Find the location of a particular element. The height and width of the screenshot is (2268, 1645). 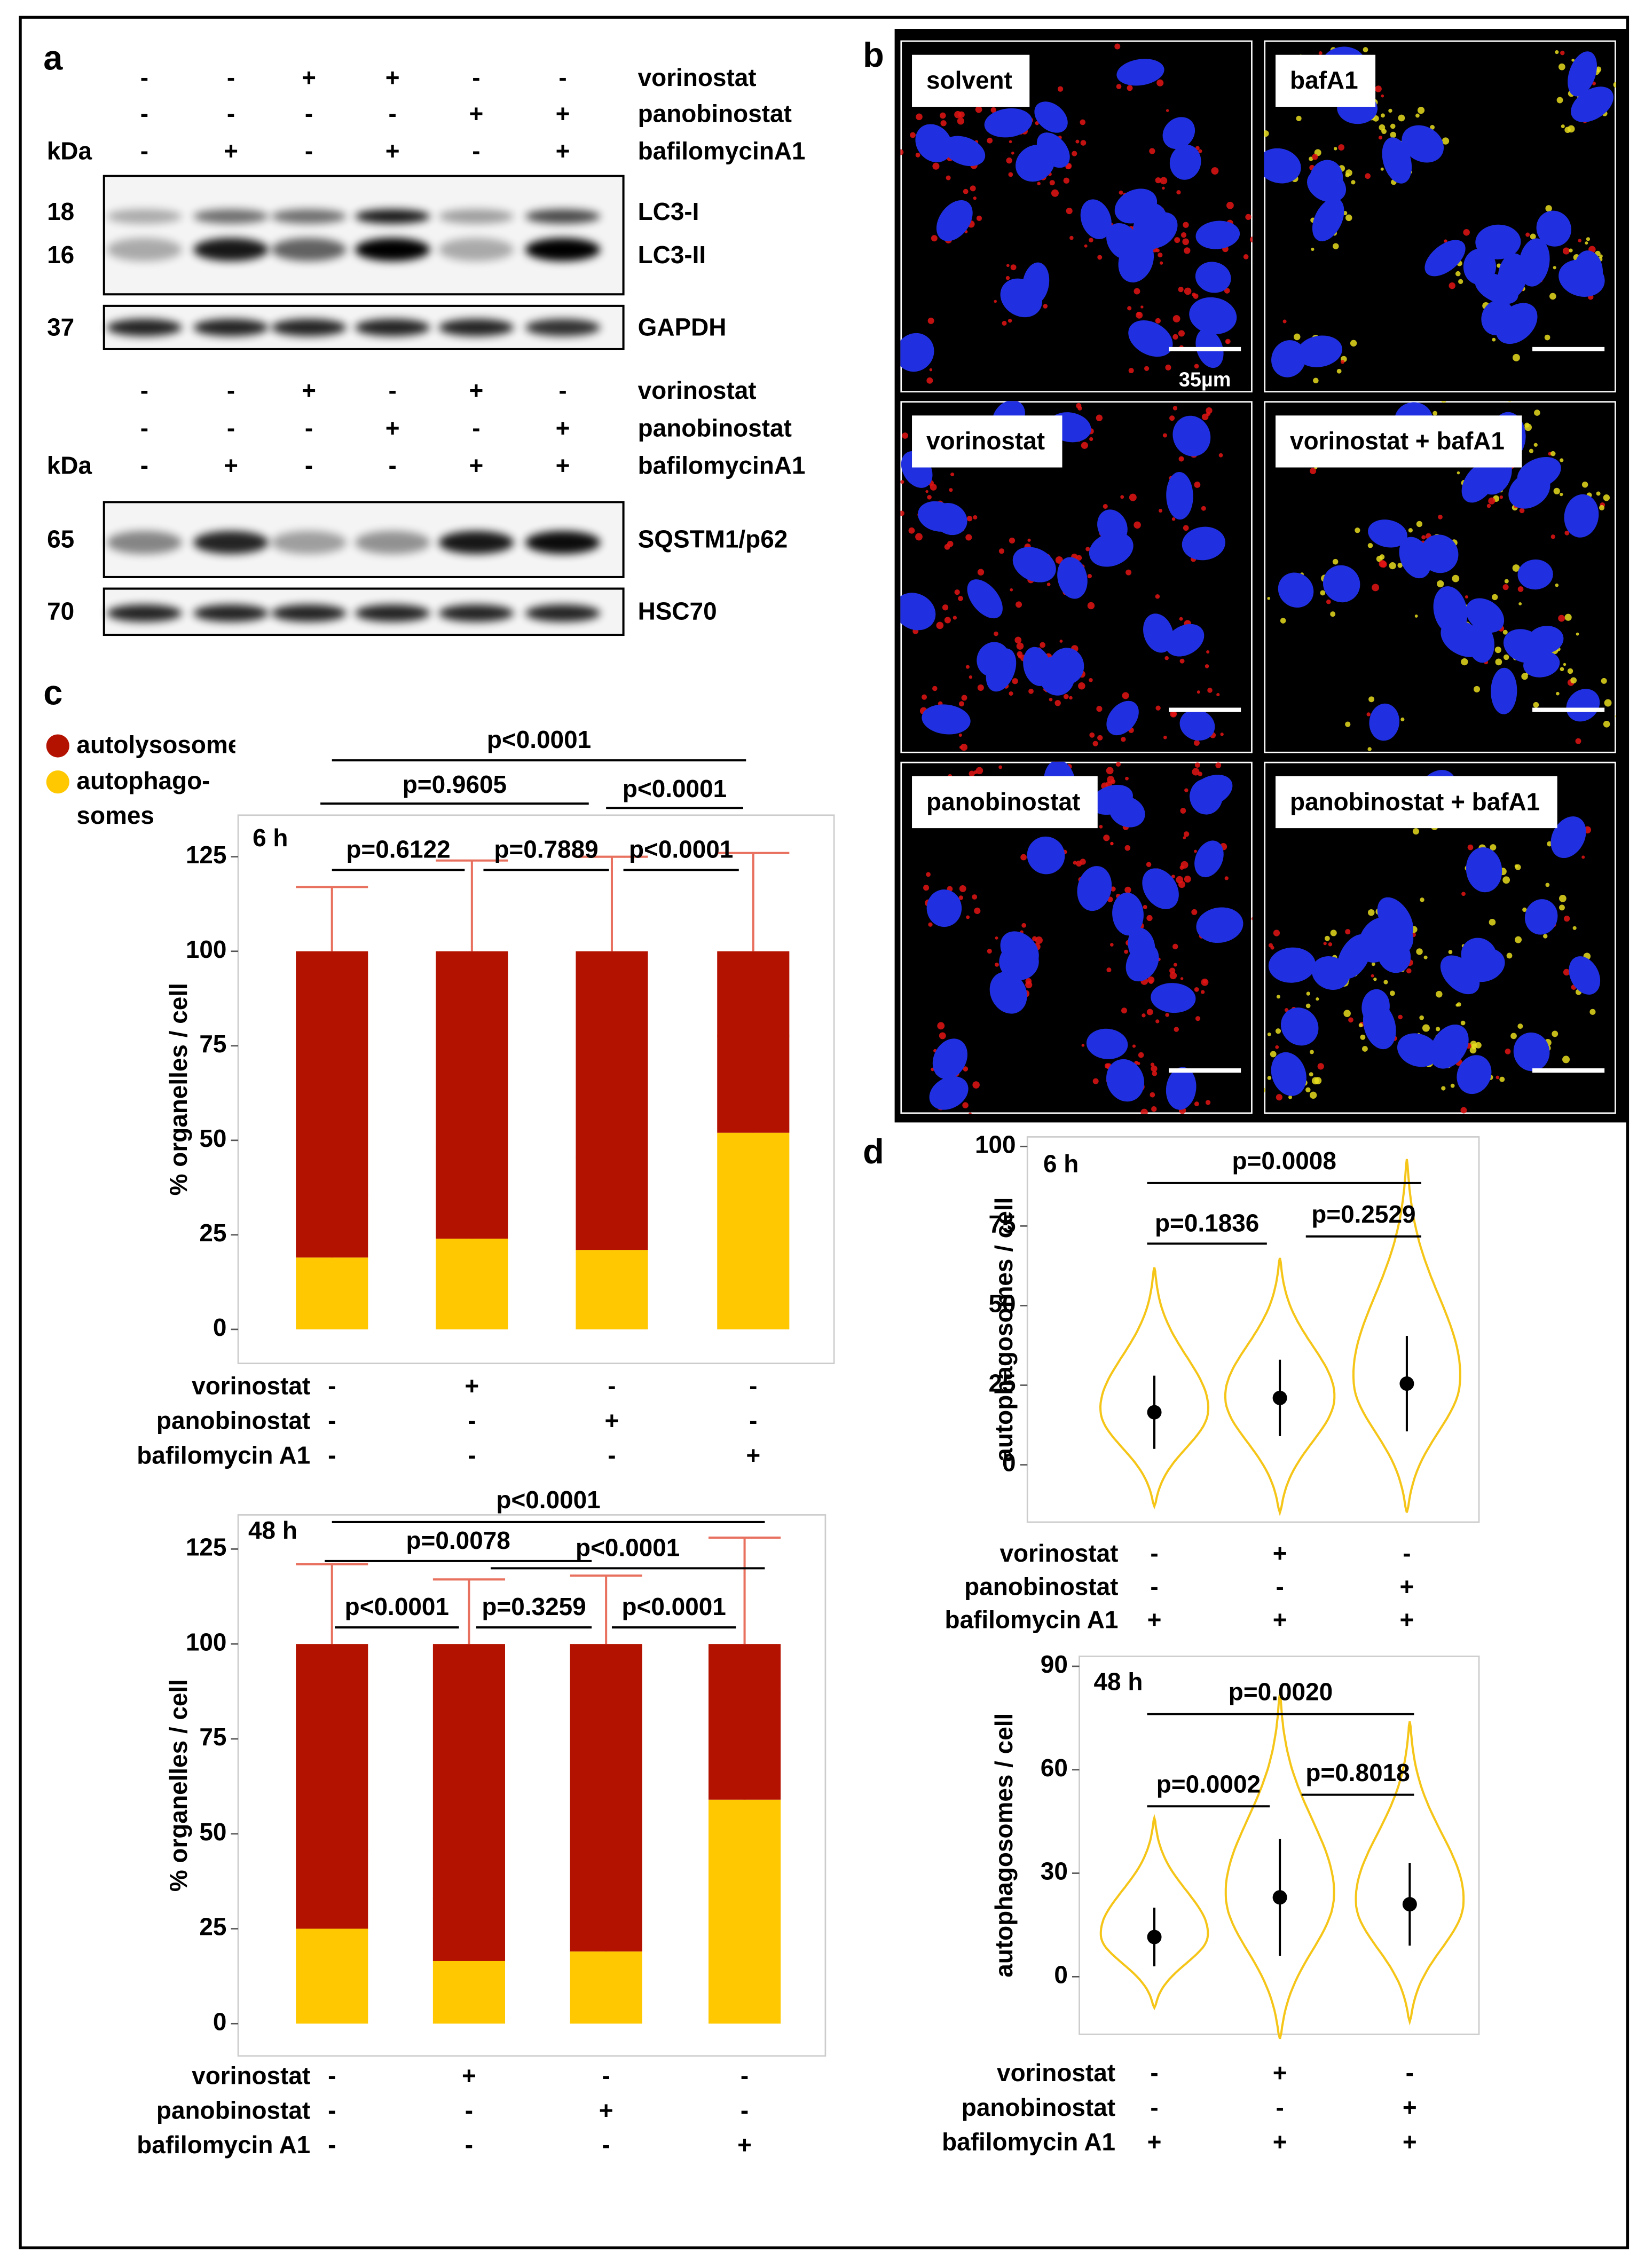

legend-entry: autophago-somes is located at coordinates (143, 799).